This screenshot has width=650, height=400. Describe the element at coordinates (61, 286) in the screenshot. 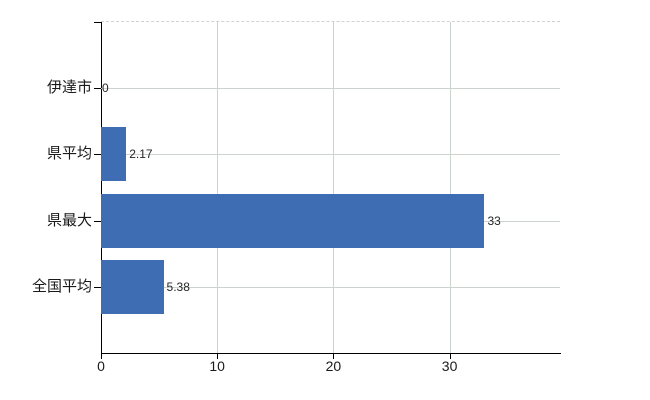

I see `category-label: 全国平均` at that location.